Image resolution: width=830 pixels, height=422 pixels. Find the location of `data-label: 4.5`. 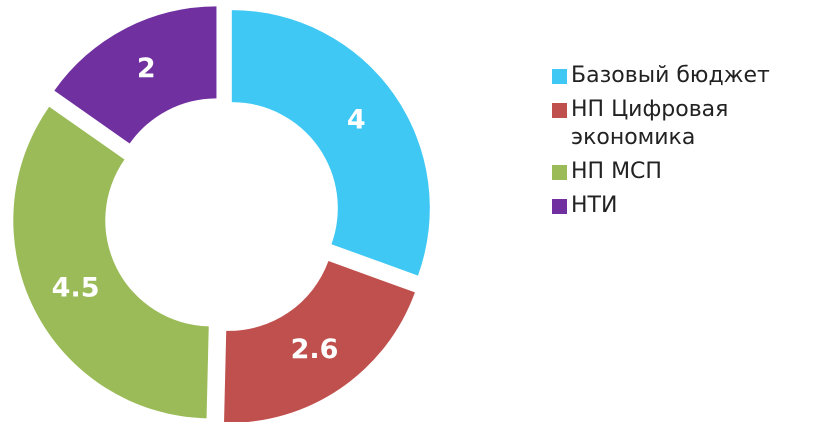

data-label: 4.5 is located at coordinates (76, 287).